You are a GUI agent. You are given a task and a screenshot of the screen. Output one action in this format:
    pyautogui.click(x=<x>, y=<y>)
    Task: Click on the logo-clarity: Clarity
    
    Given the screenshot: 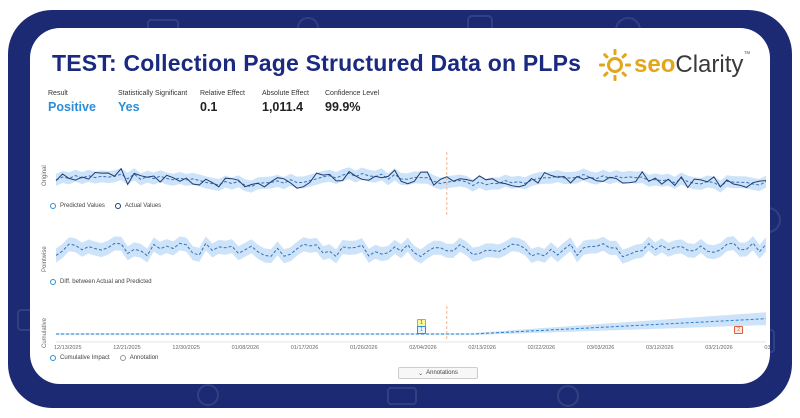 What is the action you would take?
    pyautogui.click(x=709, y=64)
    